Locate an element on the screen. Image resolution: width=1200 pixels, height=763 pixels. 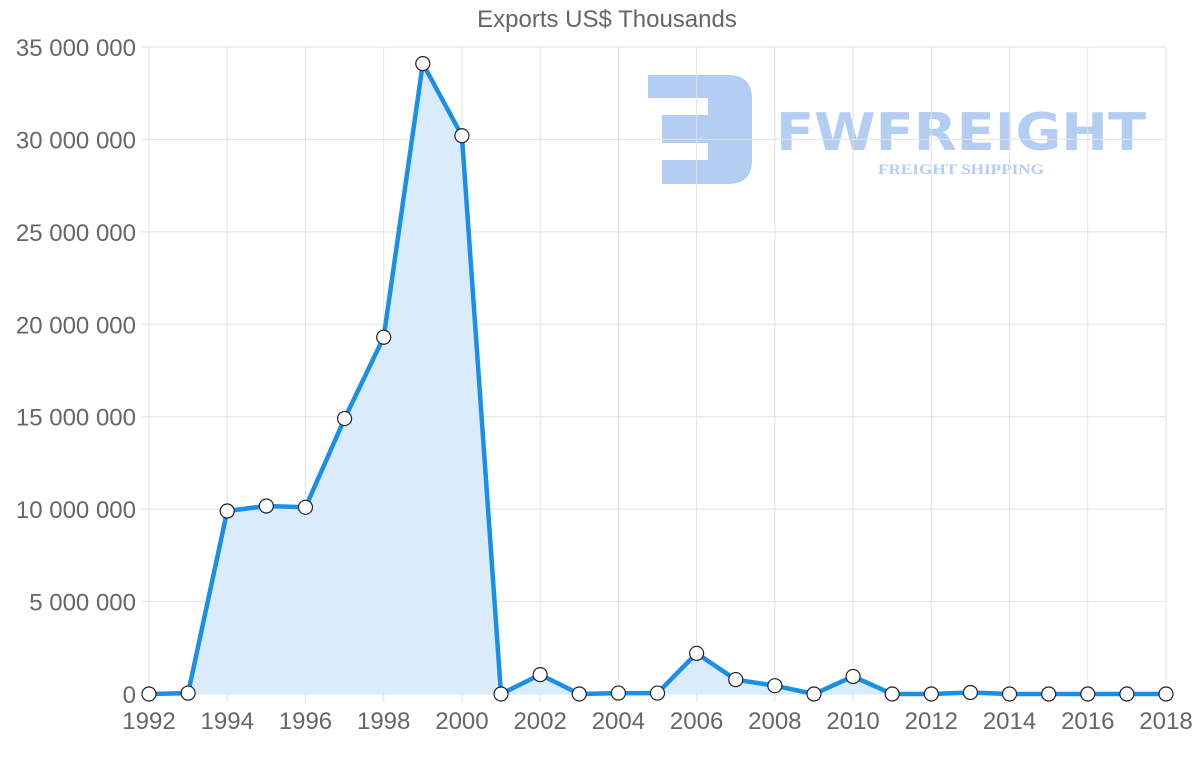
y-tick-label: 15 000 000 is located at coordinates (76, 418).